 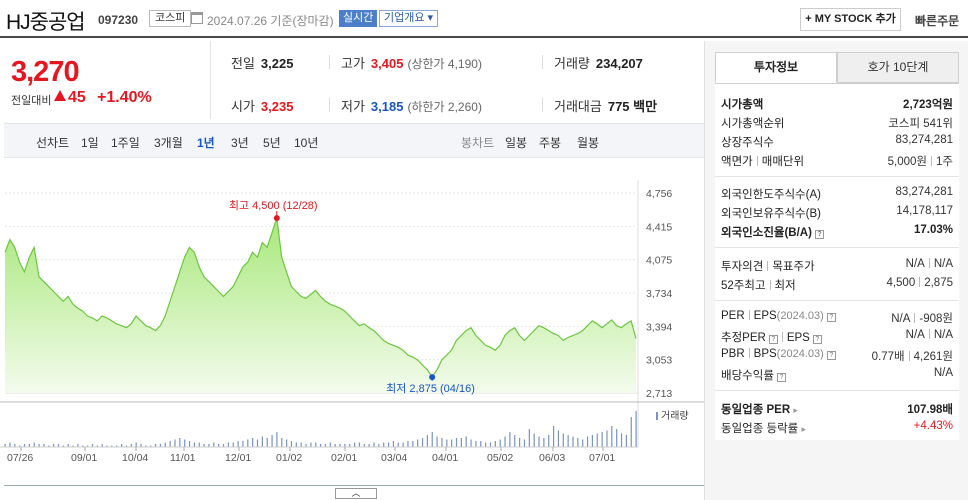 I want to click on row-label-2: 최저, so click(x=785, y=286).